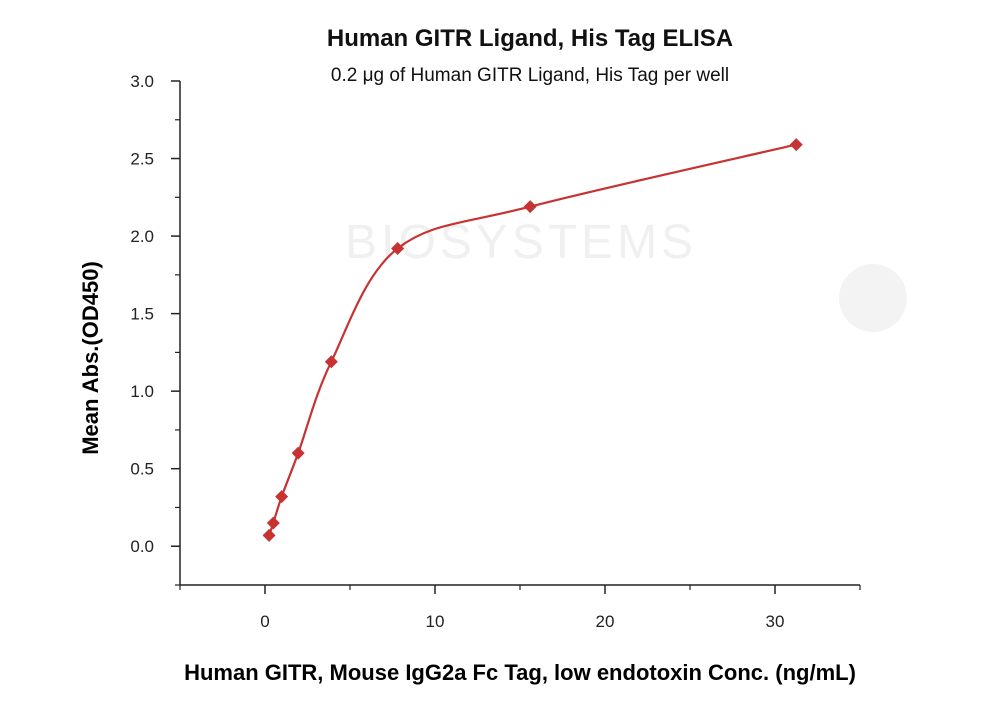 This screenshot has height=702, width=1000. I want to click on y-tick-label: 3.0, so click(142, 81).